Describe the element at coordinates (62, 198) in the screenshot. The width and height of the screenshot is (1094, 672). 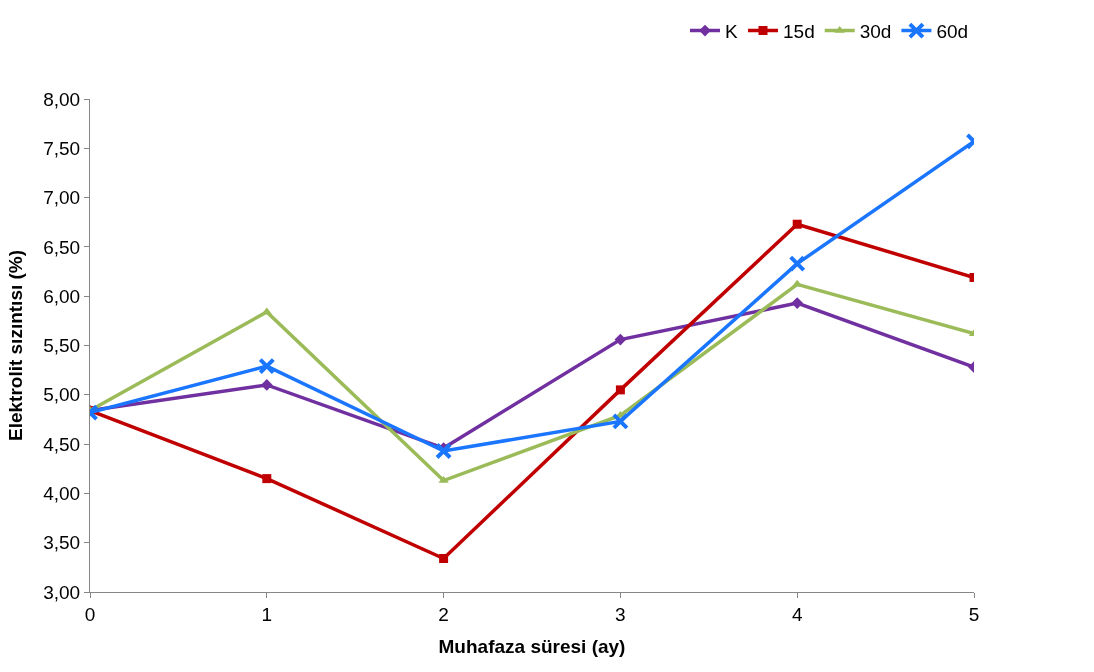
I see `y-tick-label: 7,00` at that location.